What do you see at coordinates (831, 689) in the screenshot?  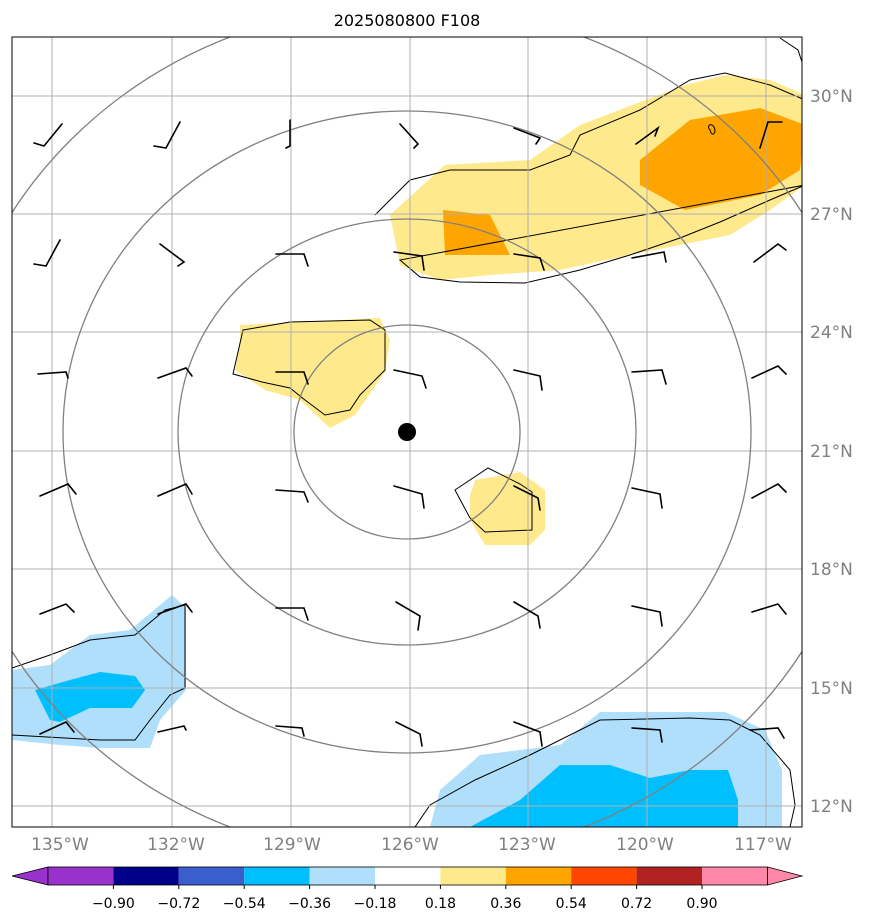 I see `lat-label: 15°N` at bounding box center [831, 689].